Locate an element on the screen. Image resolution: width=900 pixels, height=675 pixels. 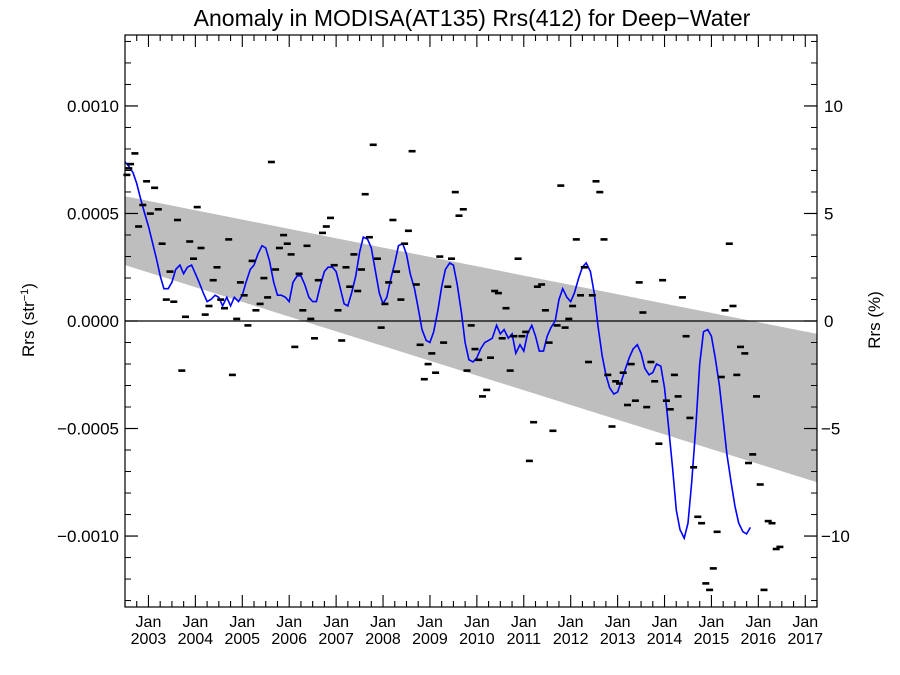
y-tick-label-left: −0.0005 is located at coordinates (88, 429).